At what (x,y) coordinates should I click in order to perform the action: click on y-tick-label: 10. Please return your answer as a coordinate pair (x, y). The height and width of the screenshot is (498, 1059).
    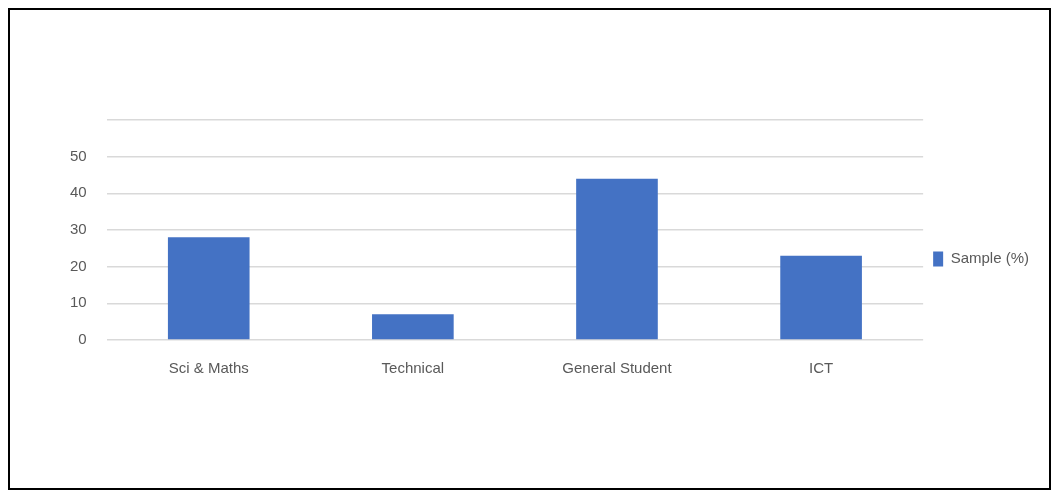
    Looking at the image, I should click on (78, 302).